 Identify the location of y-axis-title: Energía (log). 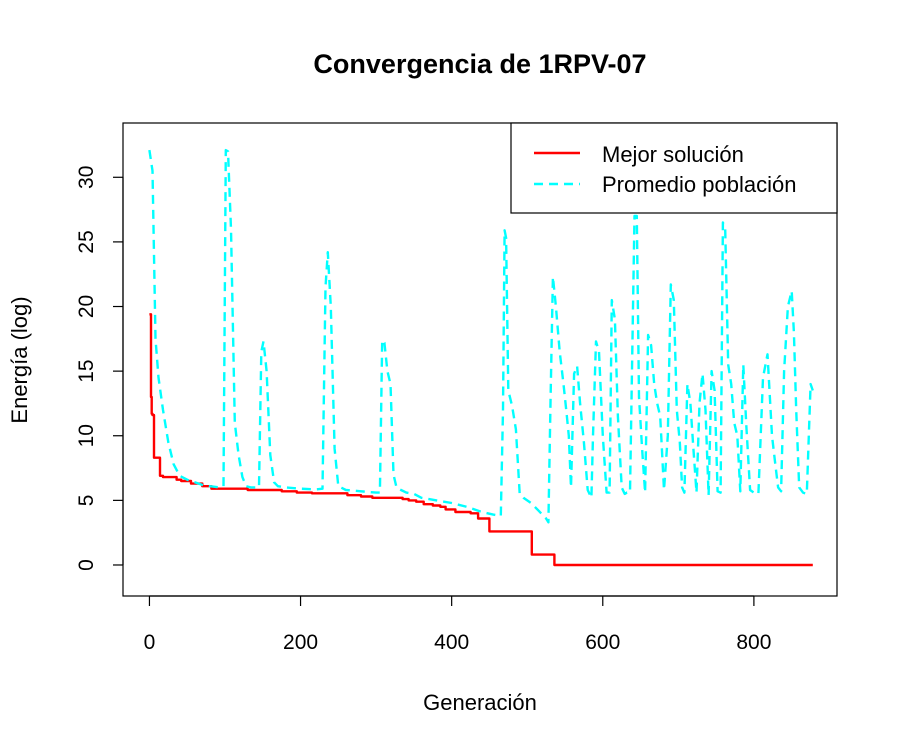
(19, 359).